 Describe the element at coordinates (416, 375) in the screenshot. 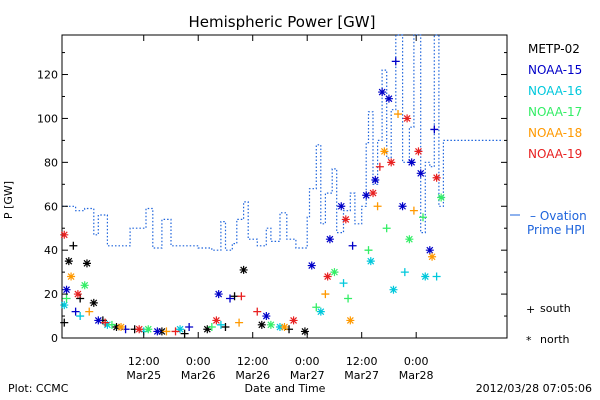

I see `x-tick-label-date: Mar28` at that location.